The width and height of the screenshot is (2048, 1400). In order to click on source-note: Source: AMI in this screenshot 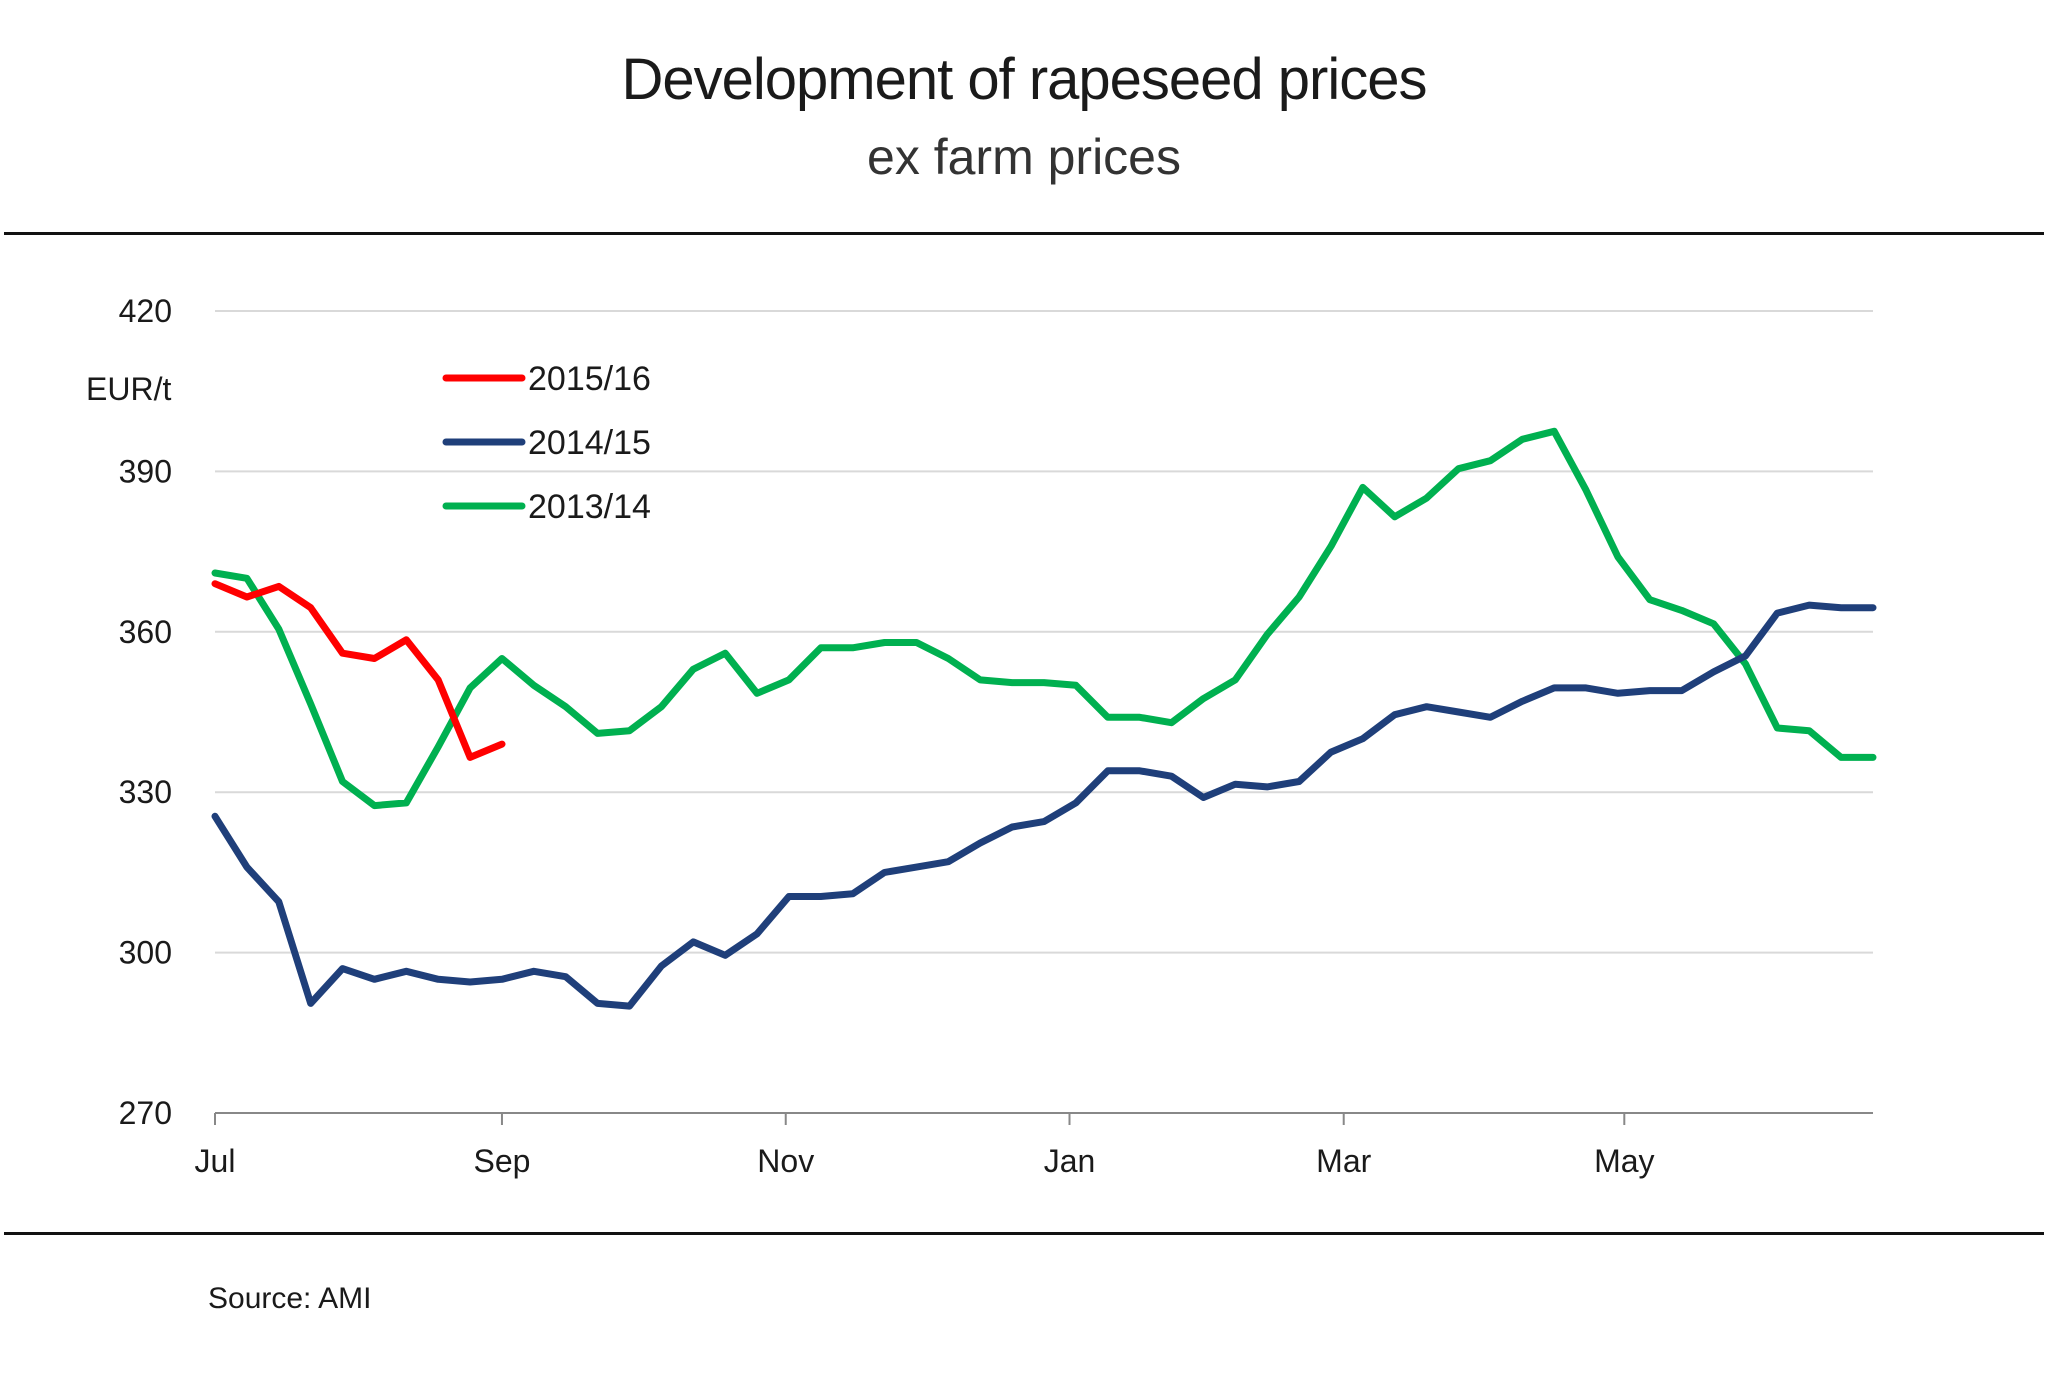, I will do `click(290, 1298)`.